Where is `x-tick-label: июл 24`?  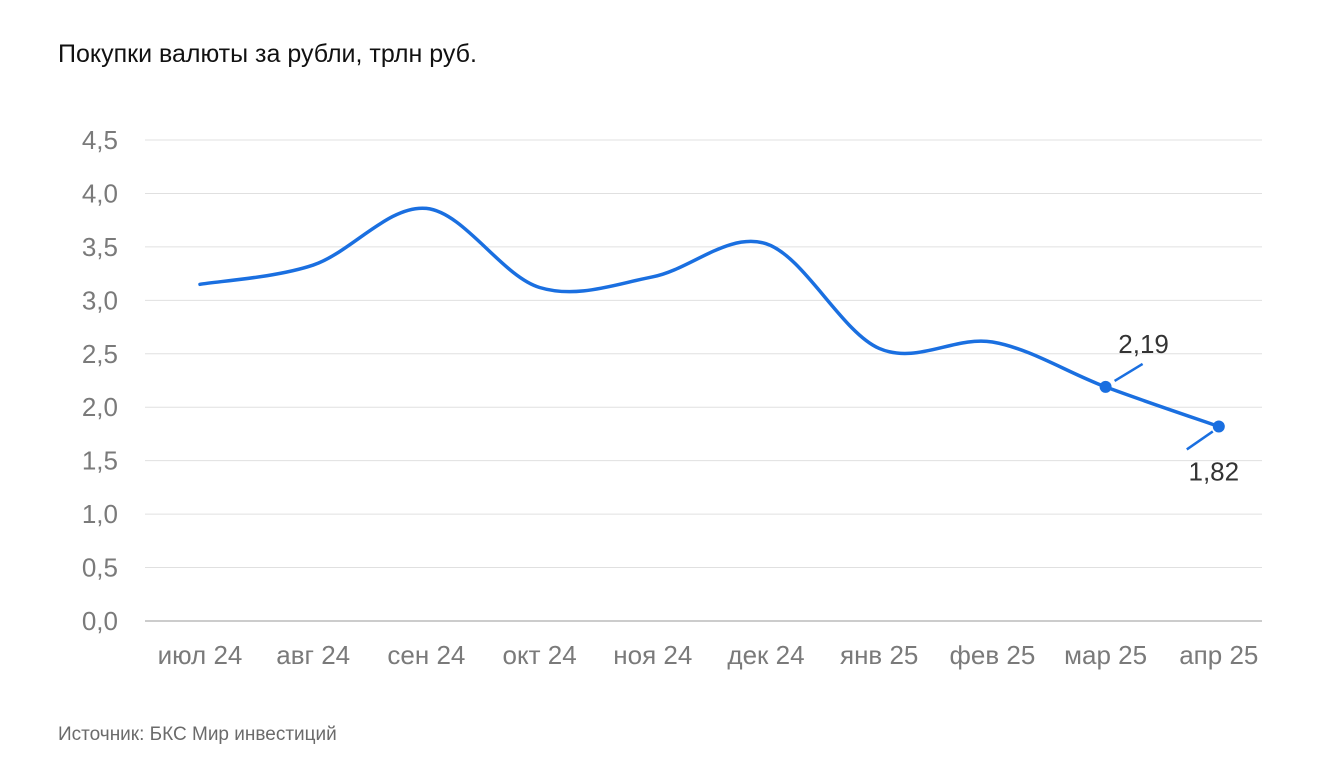 x-tick-label: июл 24 is located at coordinates (200, 655).